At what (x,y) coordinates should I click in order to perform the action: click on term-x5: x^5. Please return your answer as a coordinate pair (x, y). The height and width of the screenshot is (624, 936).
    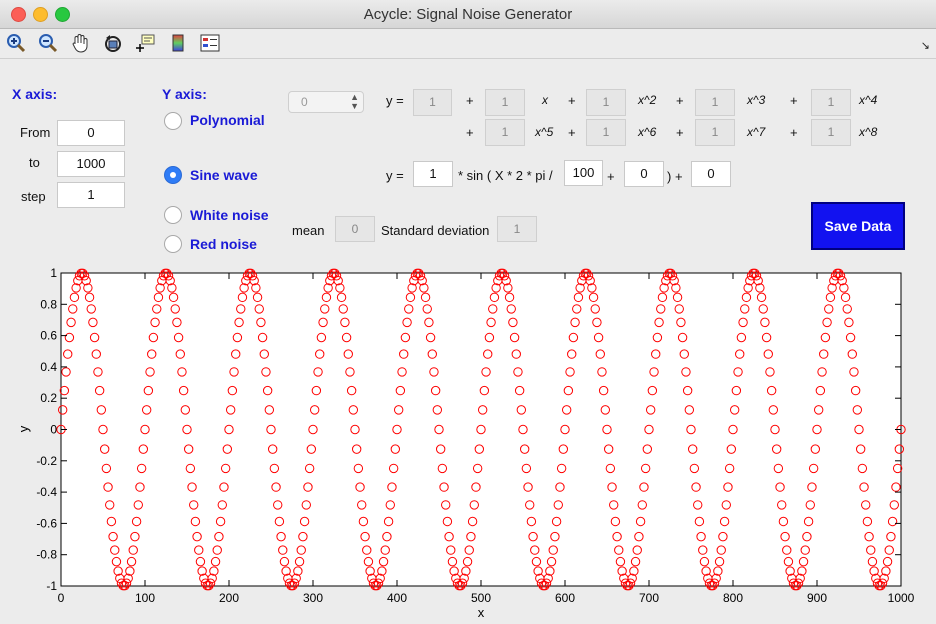
    Looking at the image, I should click on (544, 132).